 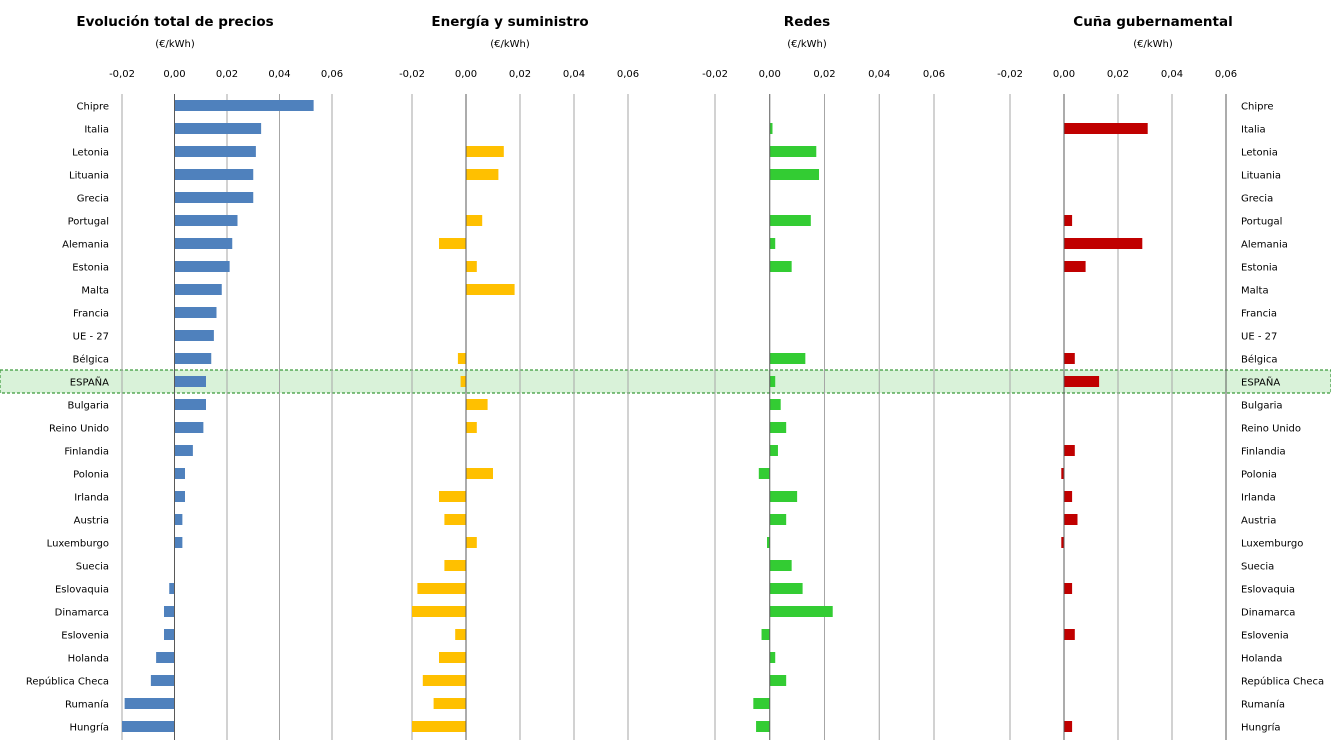 What do you see at coordinates (174, 22) in the screenshot?
I see `chart-title: Evolución total de precios` at bounding box center [174, 22].